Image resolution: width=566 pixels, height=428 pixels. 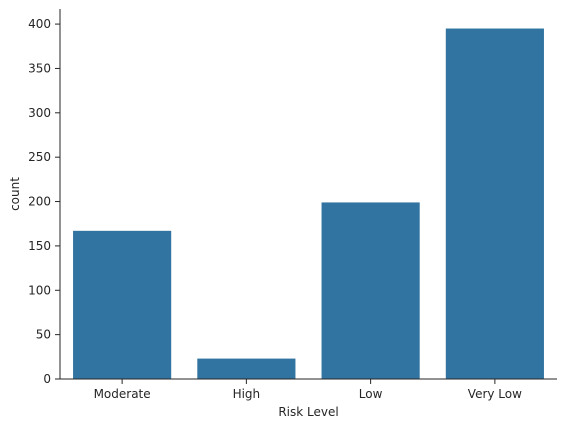 What do you see at coordinates (39, 24) in the screenshot?
I see `y-tick-label: 400` at bounding box center [39, 24].